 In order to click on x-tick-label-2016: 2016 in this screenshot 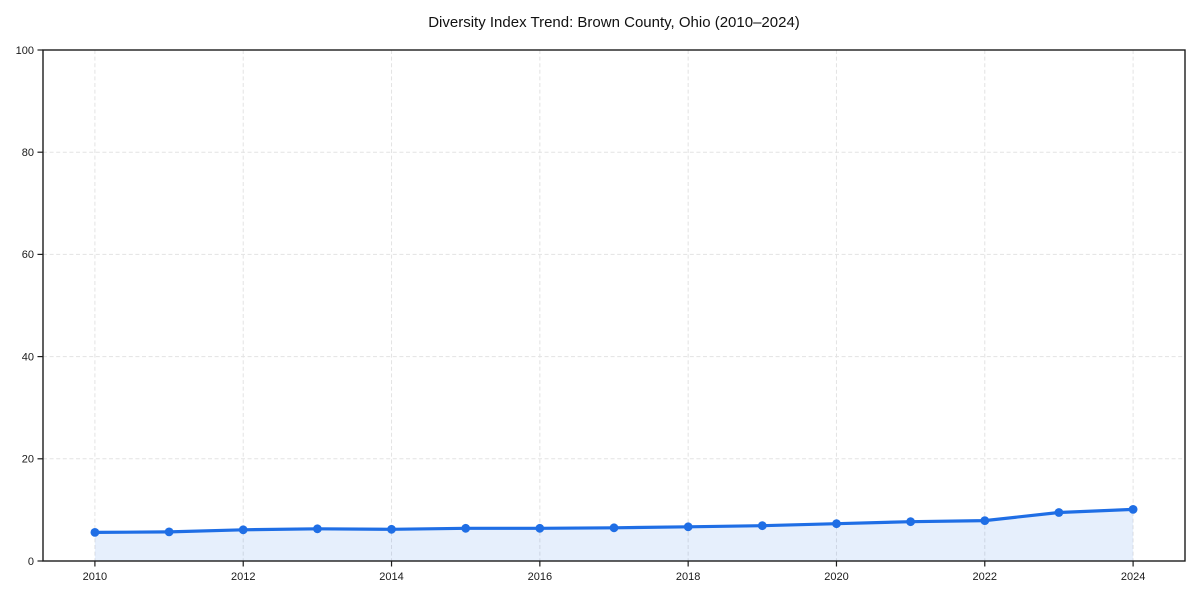, I will do `click(540, 577)`.